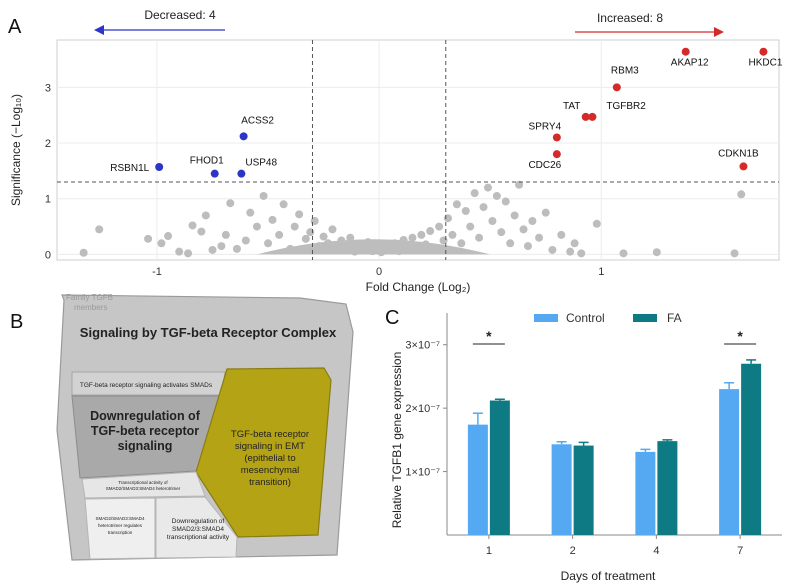 The width and height of the screenshot is (792, 588). Describe the element at coordinates (626, 106) in the screenshot. I see `volcano-label-tgfbr2: TGFBR2` at that location.